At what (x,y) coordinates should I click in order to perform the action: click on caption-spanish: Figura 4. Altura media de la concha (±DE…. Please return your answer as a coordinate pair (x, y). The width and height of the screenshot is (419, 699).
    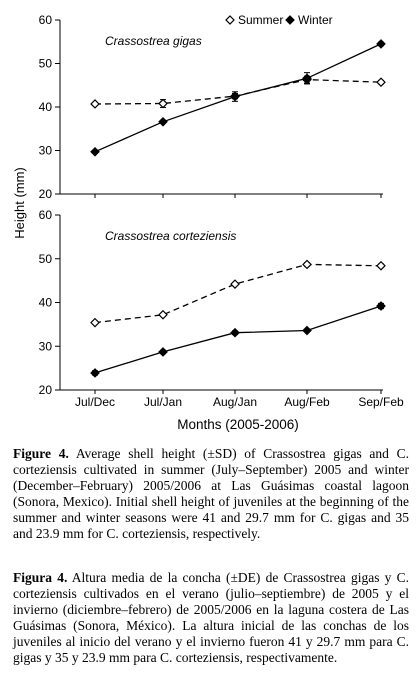
    Looking at the image, I should click on (211, 618).